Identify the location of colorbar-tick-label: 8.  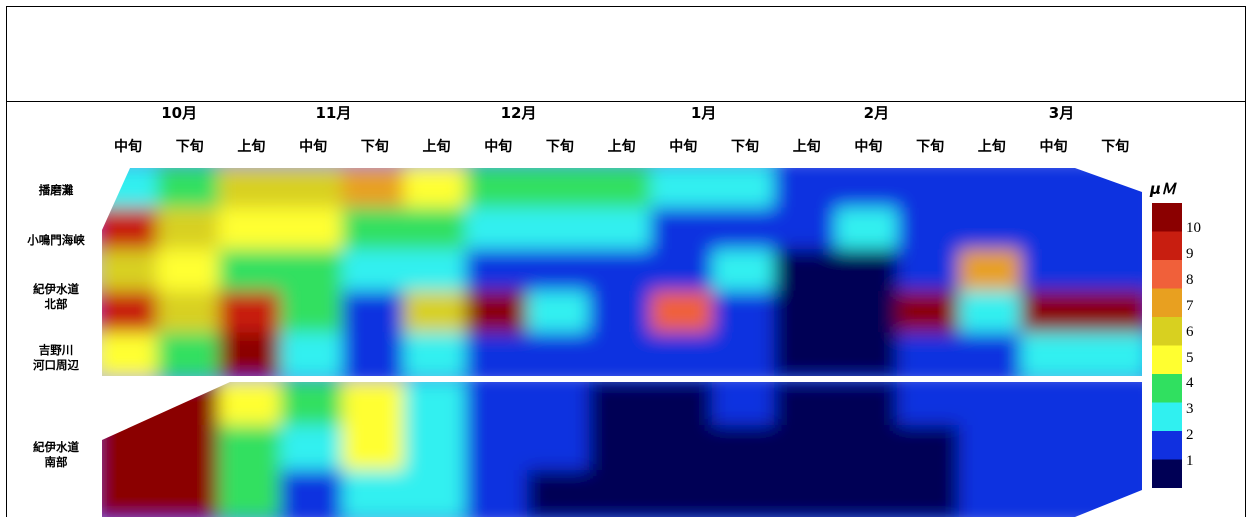
(1190, 279).